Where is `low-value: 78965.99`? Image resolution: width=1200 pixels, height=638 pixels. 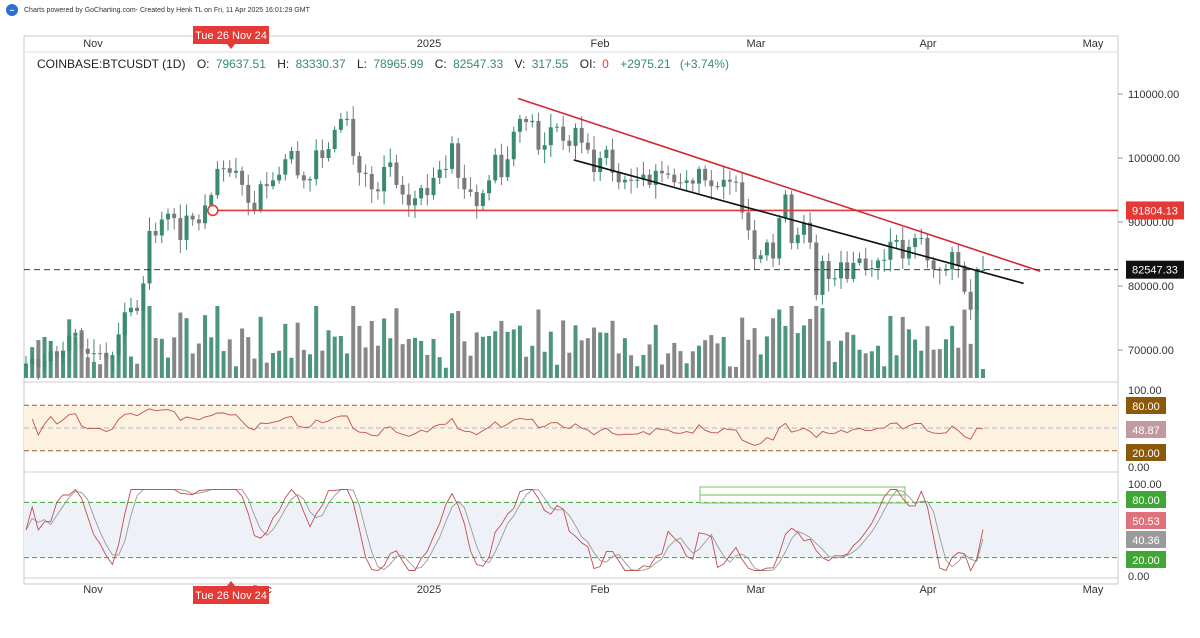 low-value: 78965.99 is located at coordinates (398, 64).